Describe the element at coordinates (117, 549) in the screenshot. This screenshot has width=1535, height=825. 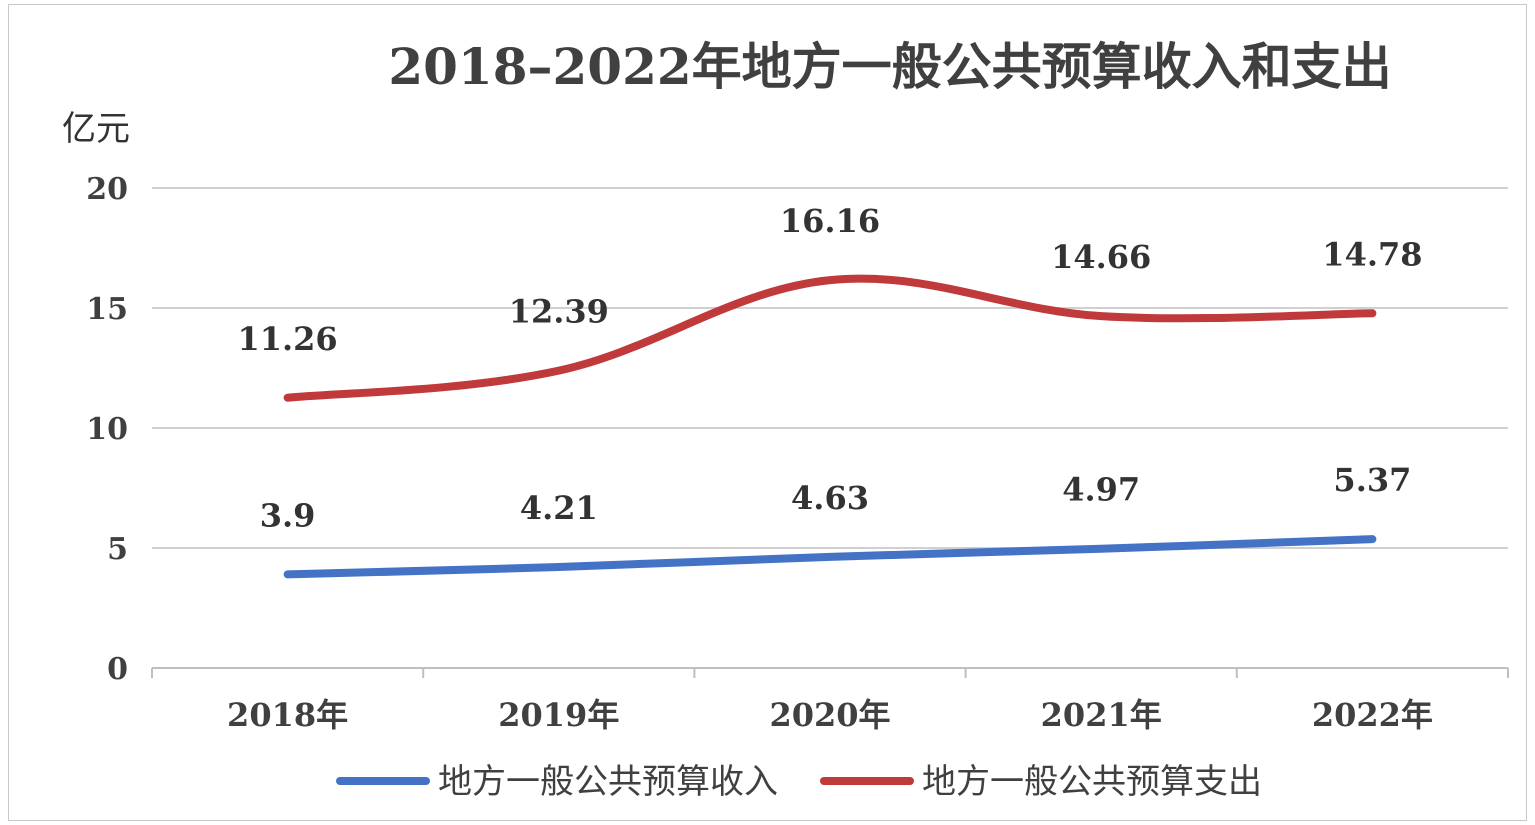
I see `y-tick-label: 5` at that location.